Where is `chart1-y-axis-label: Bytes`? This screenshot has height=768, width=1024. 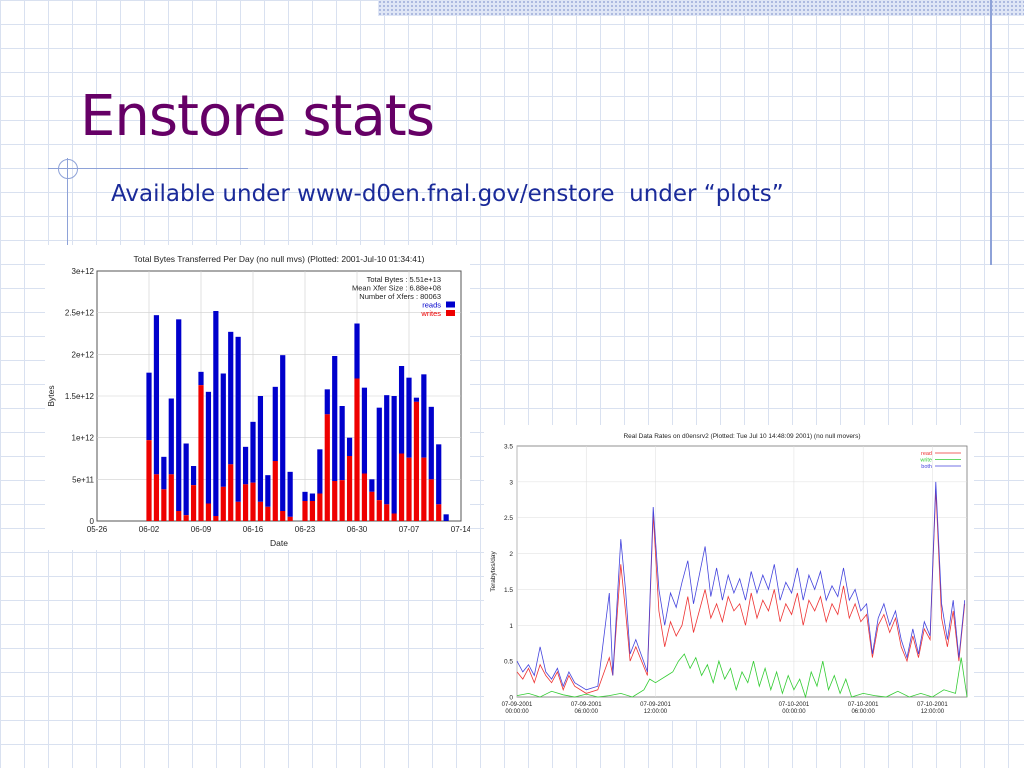
chart1-y-axis-label: Bytes is located at coordinates (51, 395).